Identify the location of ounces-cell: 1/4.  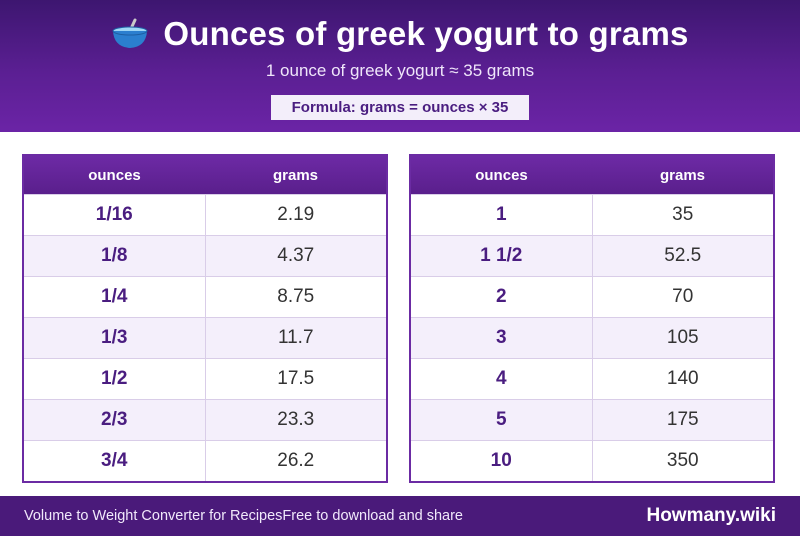
(114, 297).